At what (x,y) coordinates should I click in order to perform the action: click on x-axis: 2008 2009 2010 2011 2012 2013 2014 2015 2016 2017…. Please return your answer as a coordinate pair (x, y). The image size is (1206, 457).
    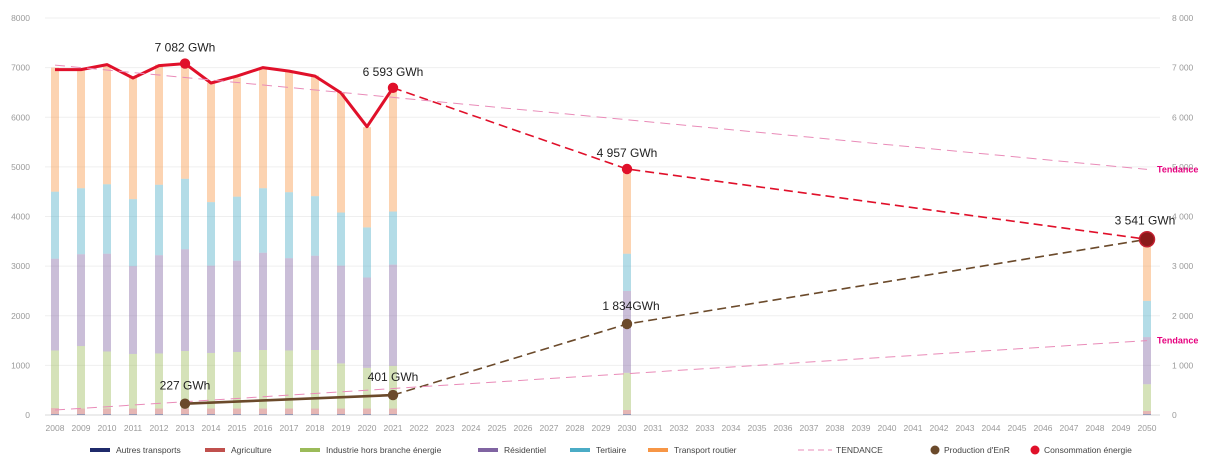
    Looking at the image, I should click on (601, 428).